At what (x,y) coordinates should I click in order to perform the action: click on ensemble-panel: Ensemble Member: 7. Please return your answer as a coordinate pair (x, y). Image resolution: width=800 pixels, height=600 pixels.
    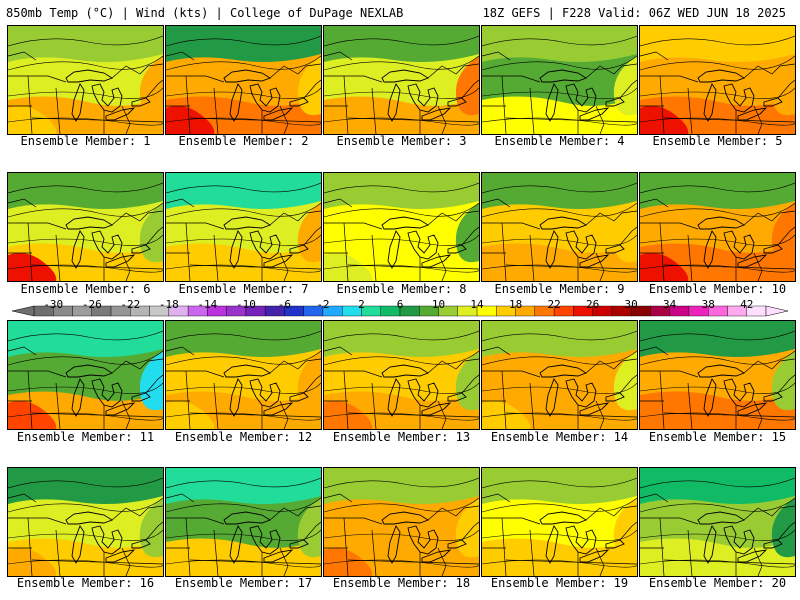
    Looking at the image, I should click on (243, 234).